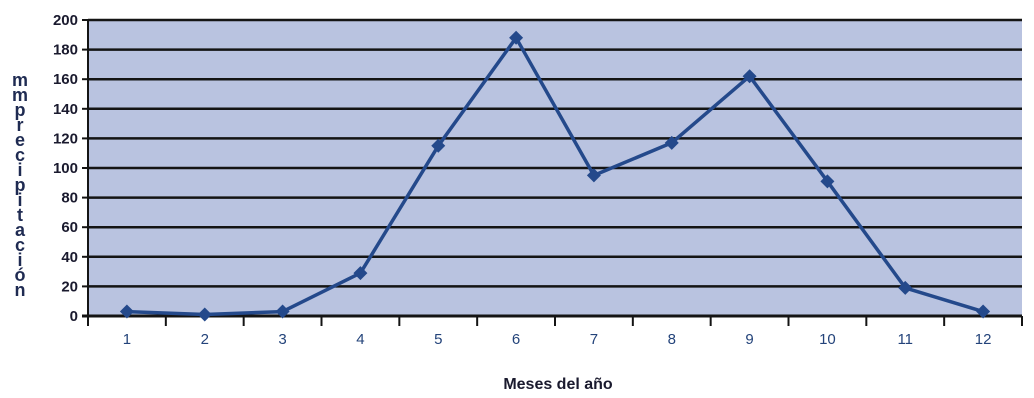 Image resolution: width=1034 pixels, height=398 pixels. Describe the element at coordinates (827, 339) in the screenshot. I see `x-tick-label: 10` at that location.